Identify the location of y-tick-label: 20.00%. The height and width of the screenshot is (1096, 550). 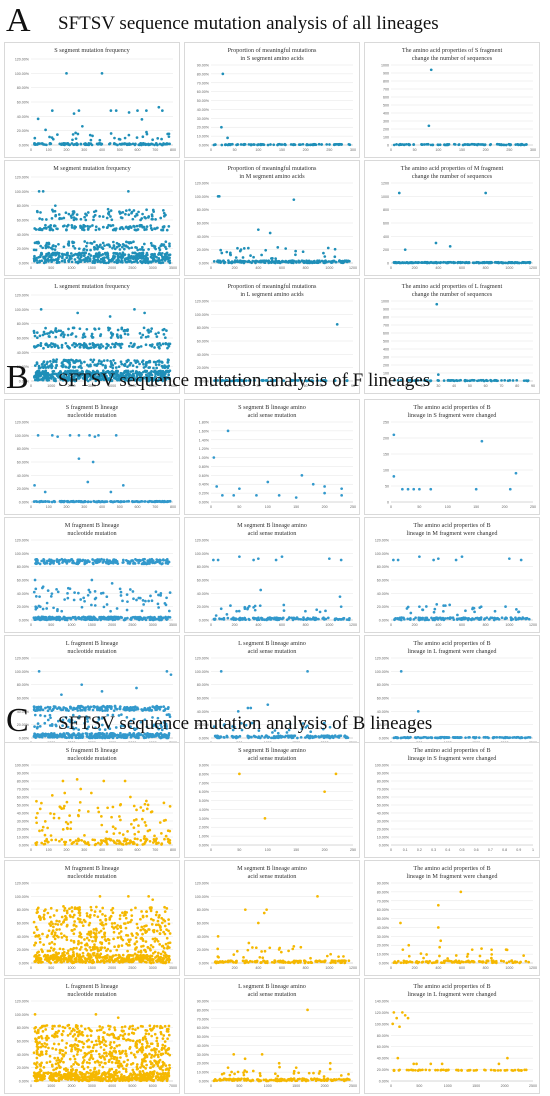
(203, 250).